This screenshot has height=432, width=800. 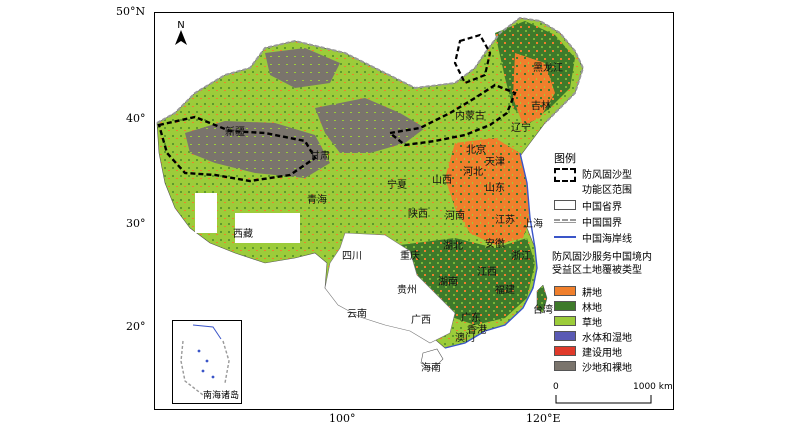 I want to click on legend-title: 图例, so click(x=565, y=158).